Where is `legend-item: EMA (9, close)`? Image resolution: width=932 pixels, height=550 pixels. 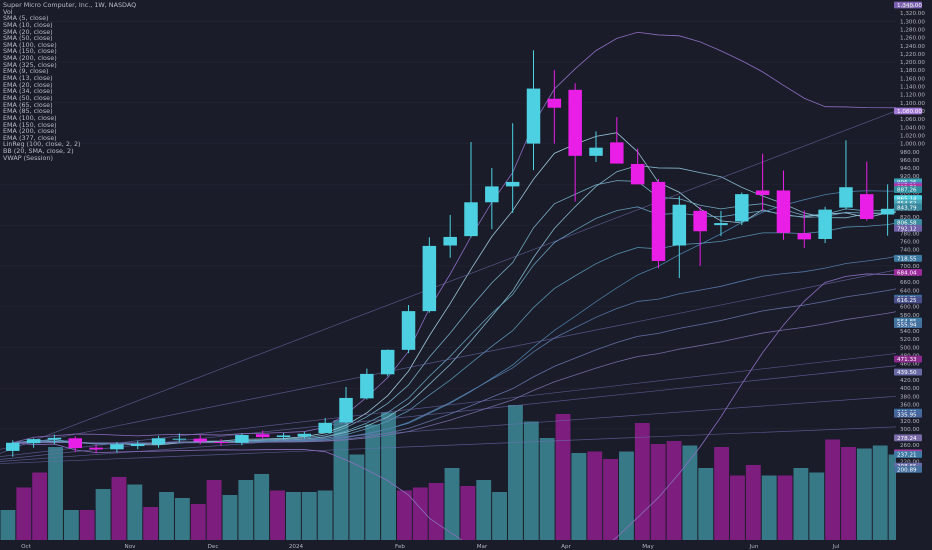
legend-item: EMA (9, close) is located at coordinates (26, 71).